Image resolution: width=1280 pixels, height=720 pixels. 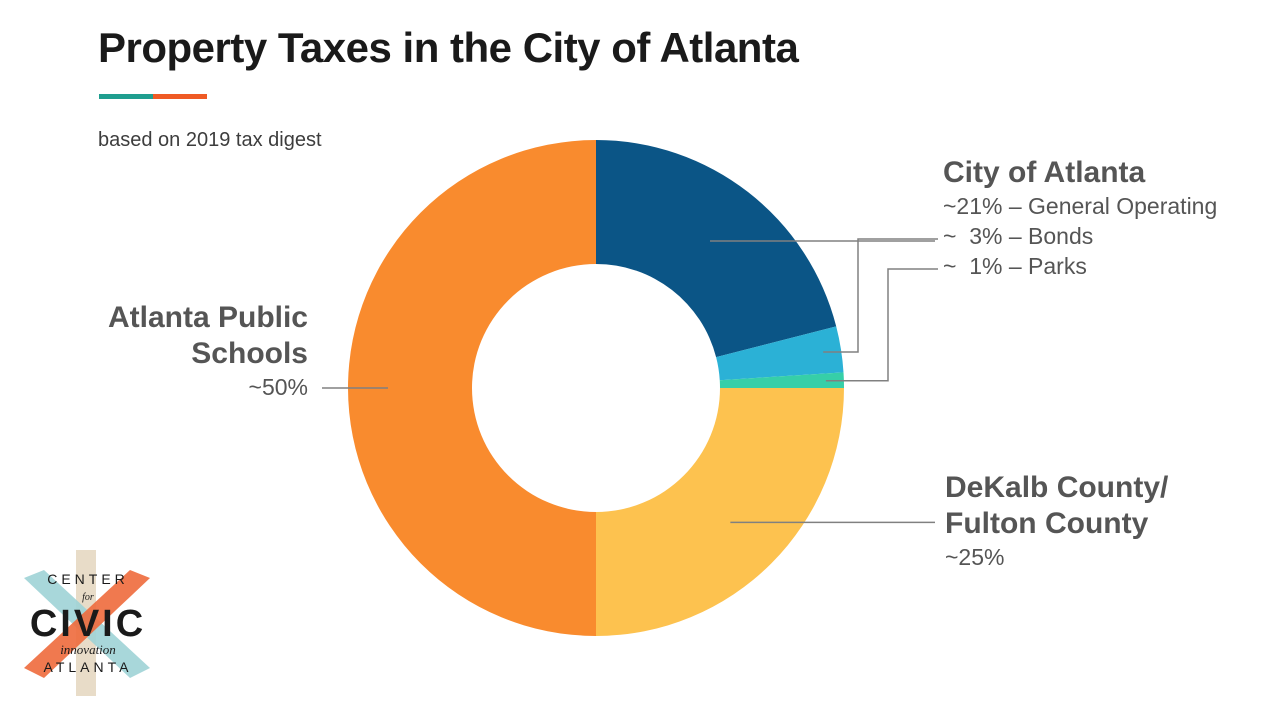 I want to click on logo-text-innovation: innovation, so click(x=88, y=649).